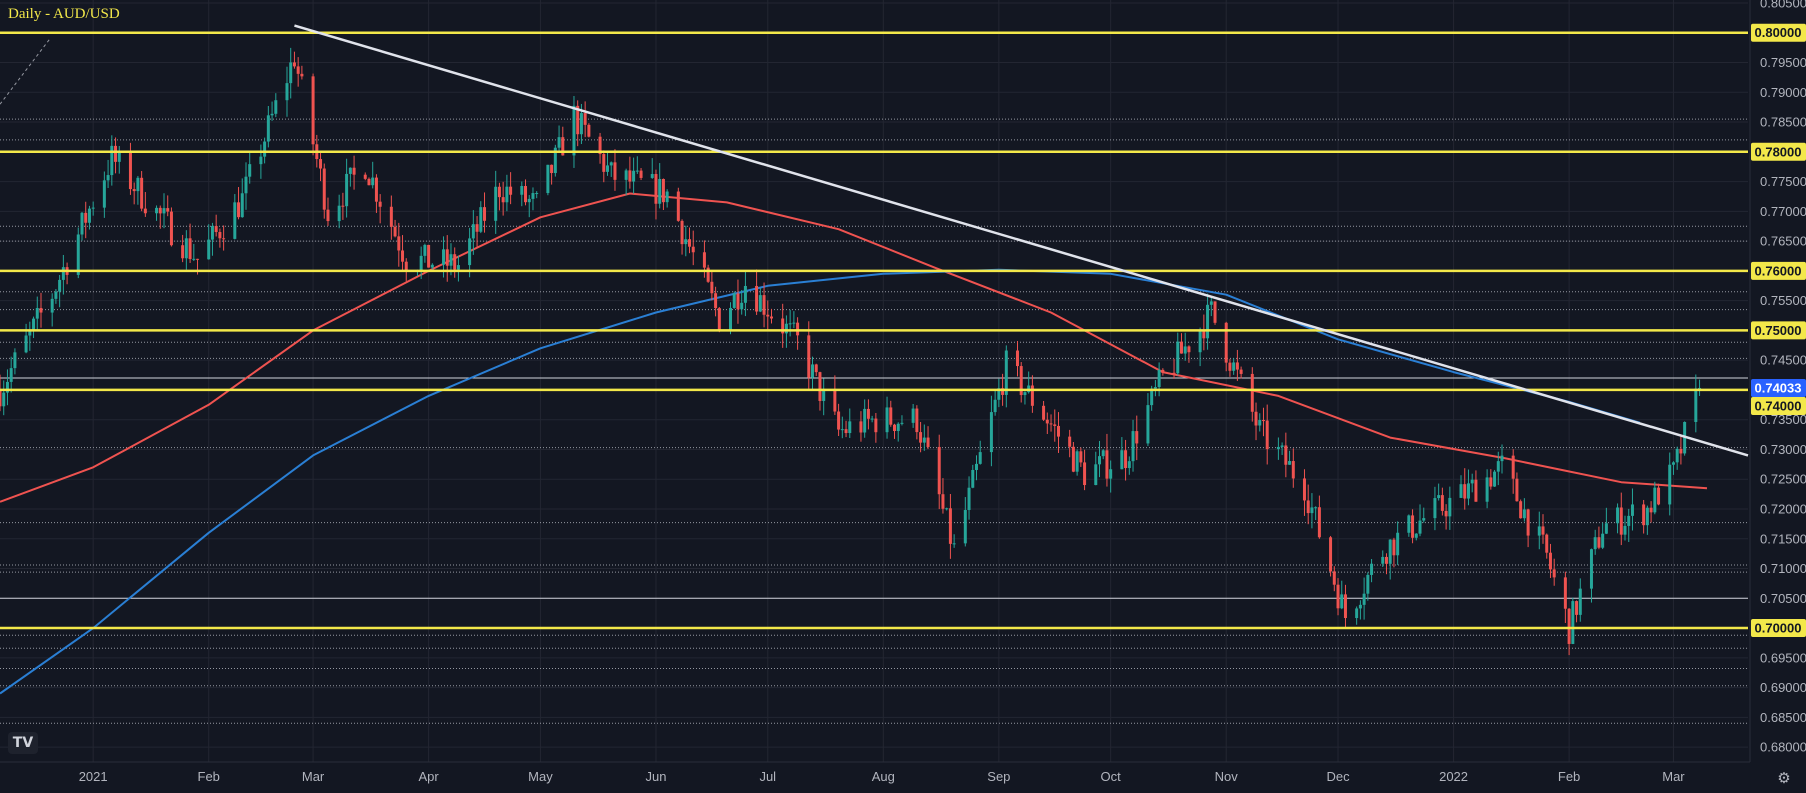  What do you see at coordinates (1227, 776) in the screenshot?
I see `x-tick-label: Nov` at bounding box center [1227, 776].